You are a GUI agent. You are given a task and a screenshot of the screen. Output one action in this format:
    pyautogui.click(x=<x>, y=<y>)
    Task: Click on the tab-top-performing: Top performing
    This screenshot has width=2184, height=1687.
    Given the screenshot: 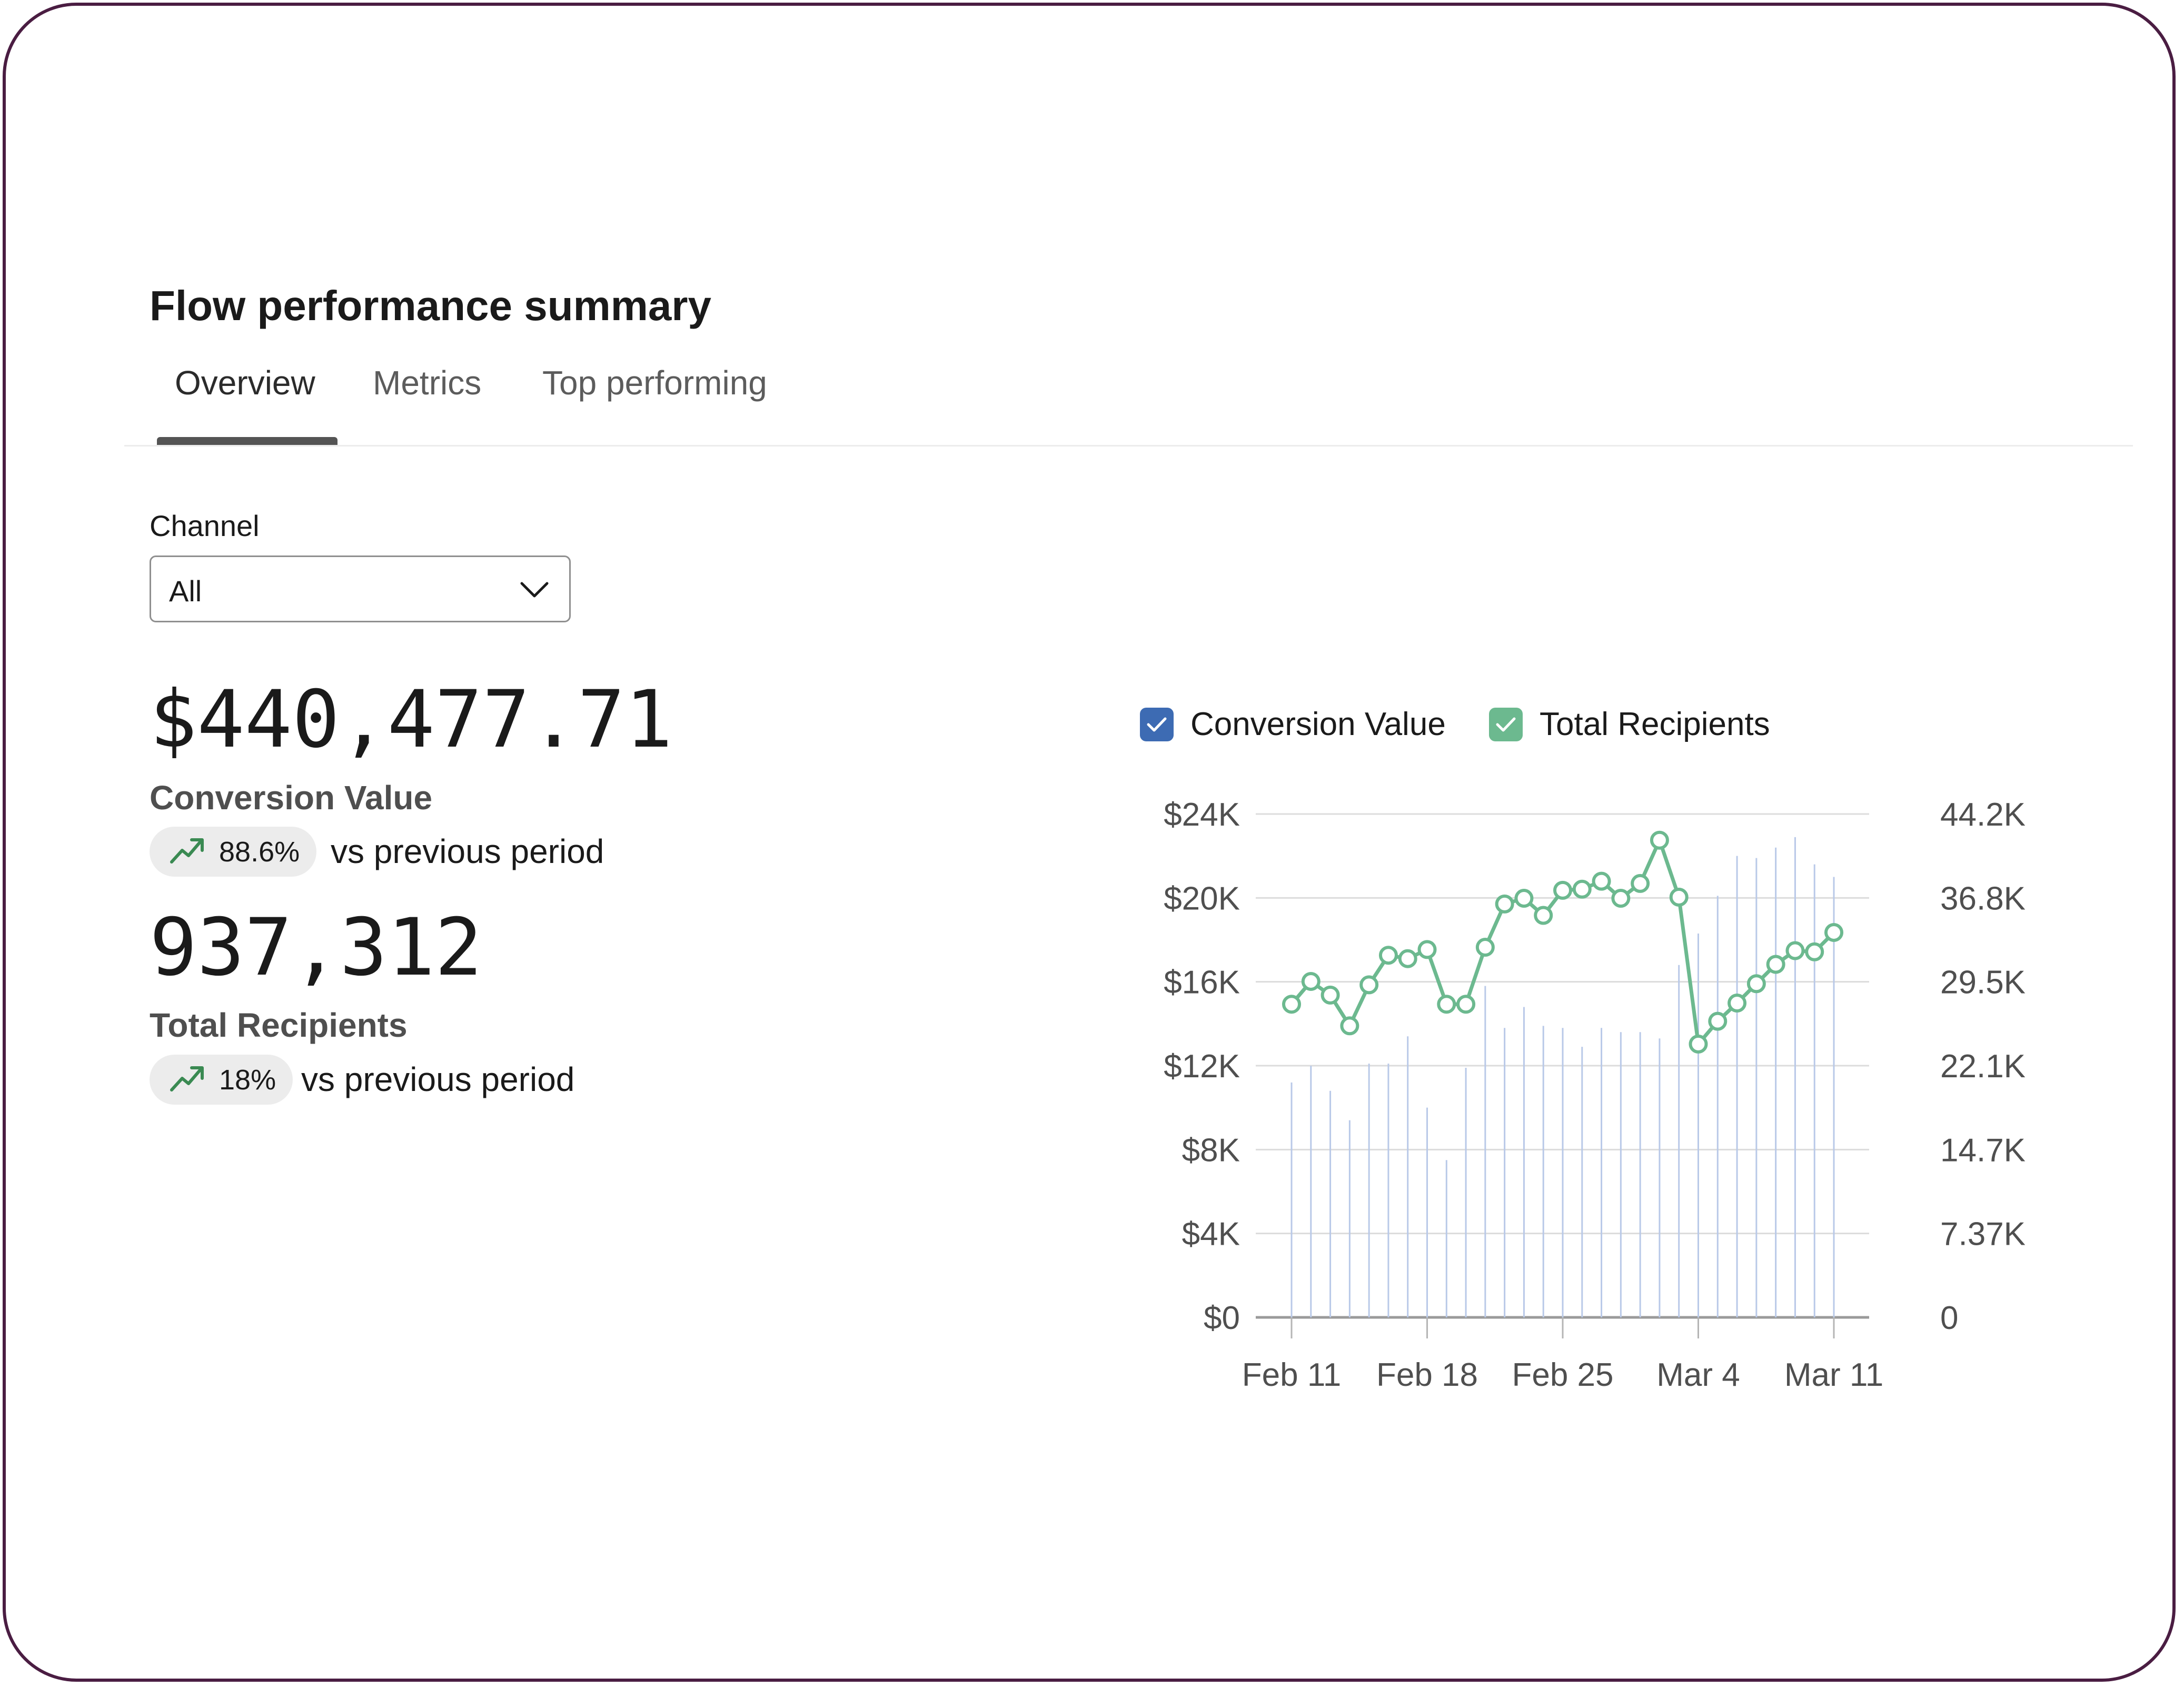 What is the action you would take?
    pyautogui.click(x=654, y=383)
    